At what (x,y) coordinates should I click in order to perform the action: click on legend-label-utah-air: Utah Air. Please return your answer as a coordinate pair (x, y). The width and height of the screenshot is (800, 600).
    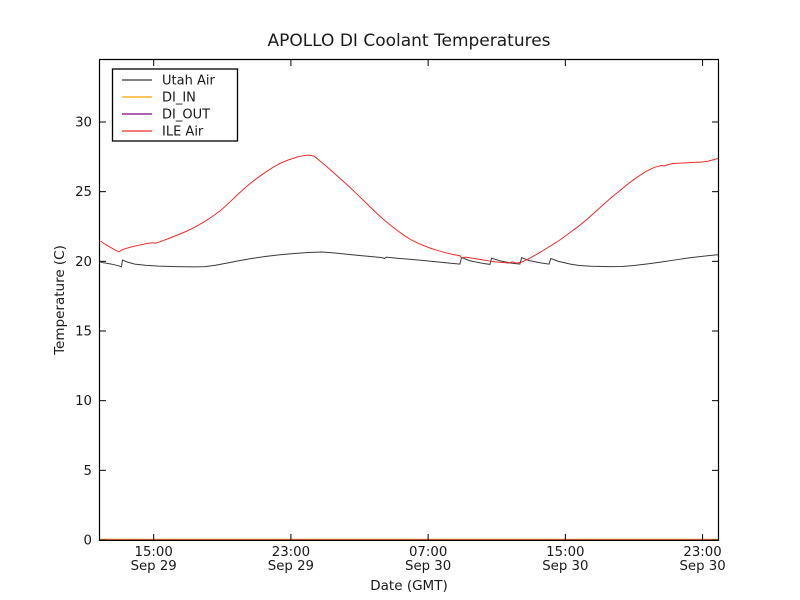
    Looking at the image, I should click on (188, 81).